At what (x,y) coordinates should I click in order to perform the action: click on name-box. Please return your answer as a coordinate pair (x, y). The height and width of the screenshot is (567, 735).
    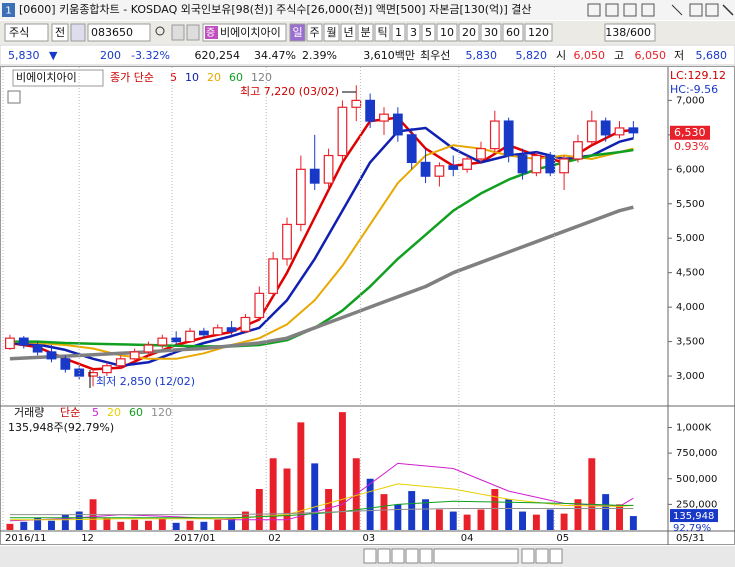
    Looking at the image, I should click on (244, 32).